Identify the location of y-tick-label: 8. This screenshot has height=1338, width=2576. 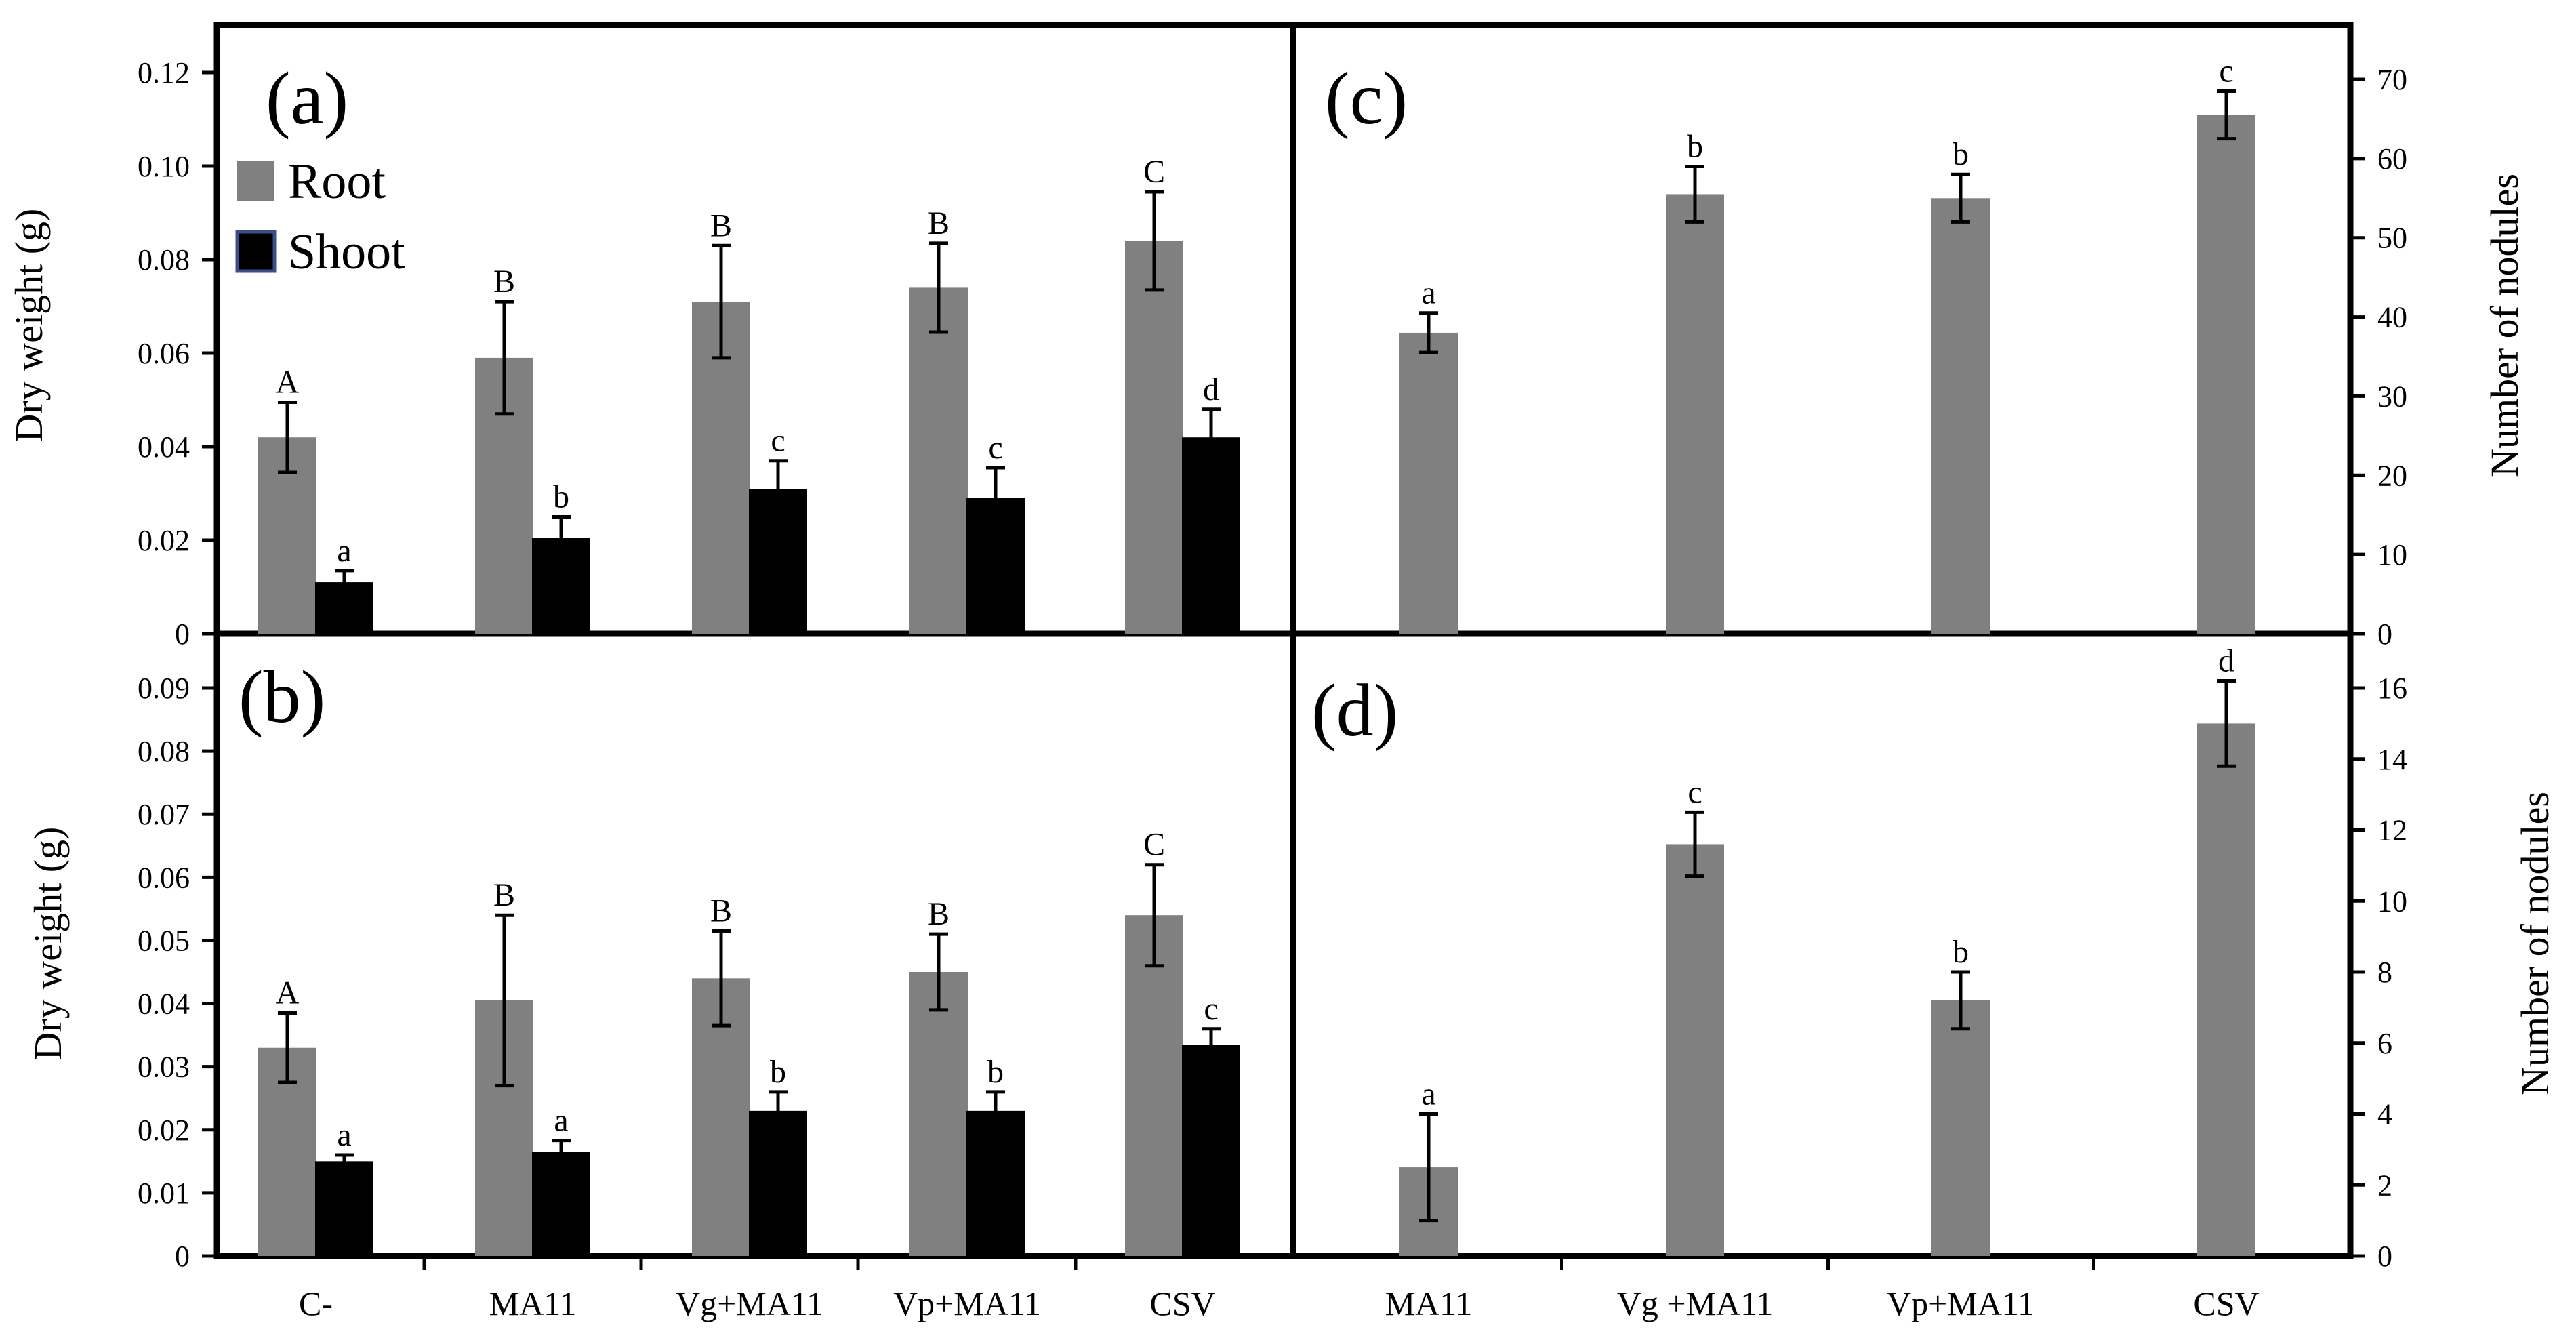
(2384, 973).